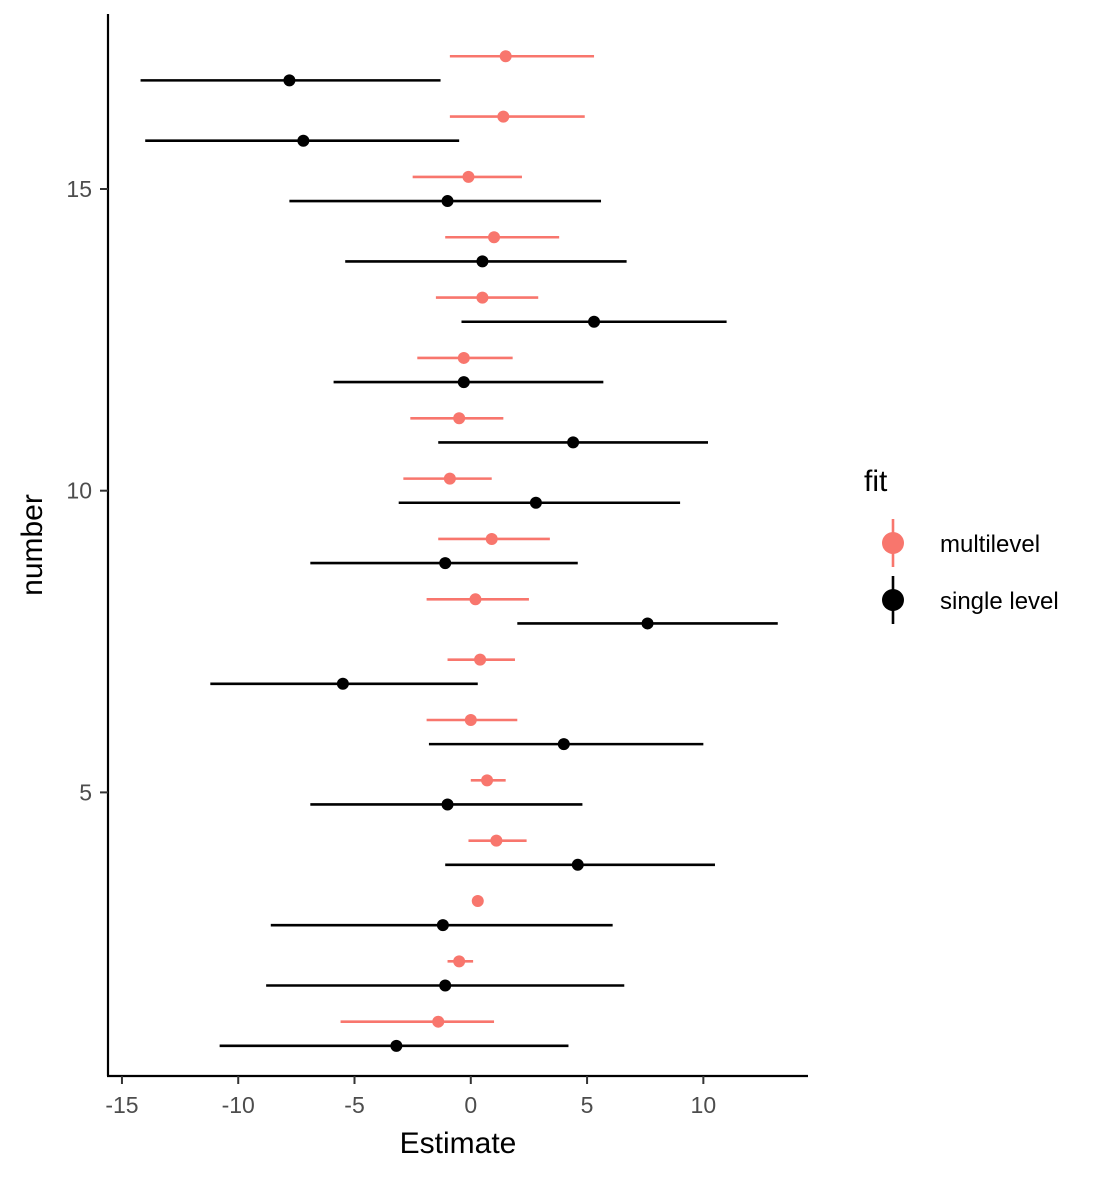  I want to click on legend-key-multilevel-point, so click(893, 543).